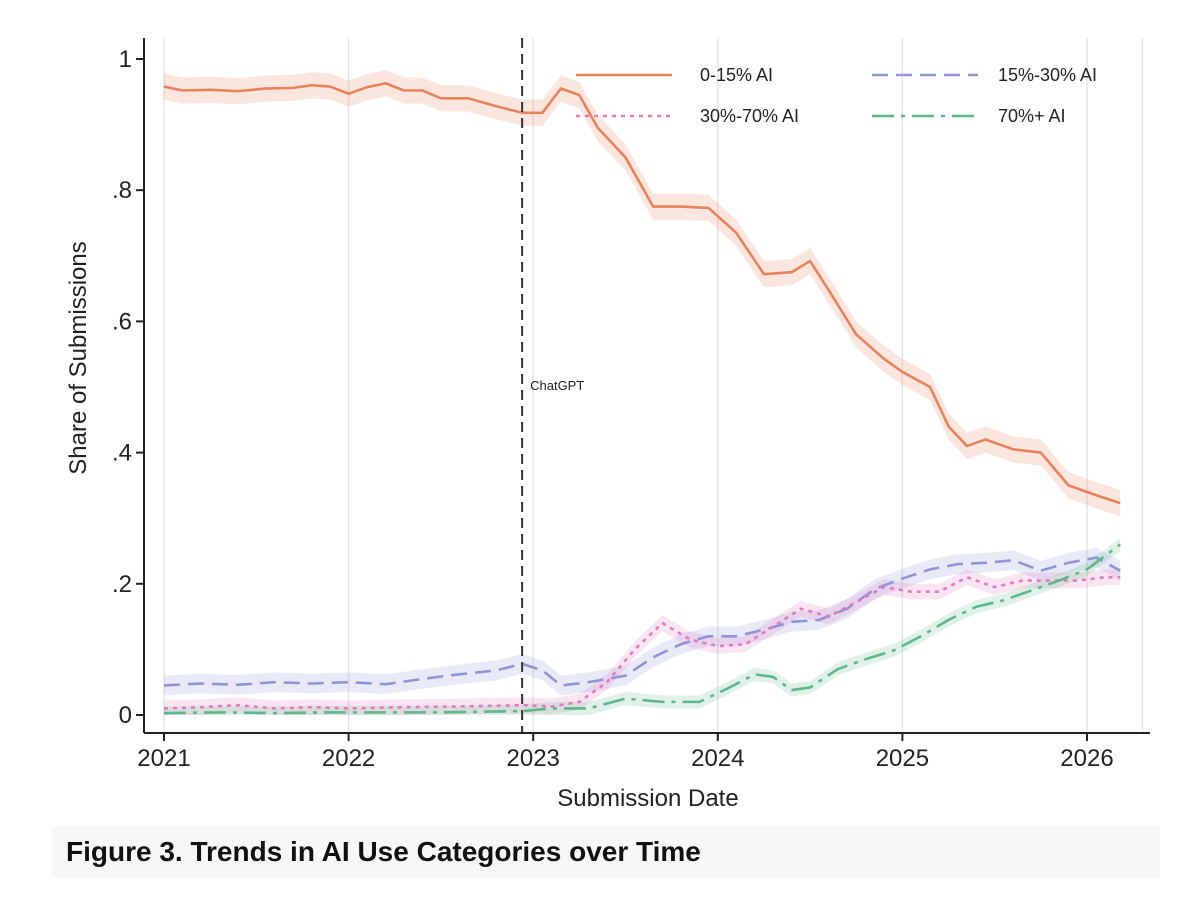 The height and width of the screenshot is (914, 1200). I want to click on y-tick-label-2: .4, so click(122, 453).